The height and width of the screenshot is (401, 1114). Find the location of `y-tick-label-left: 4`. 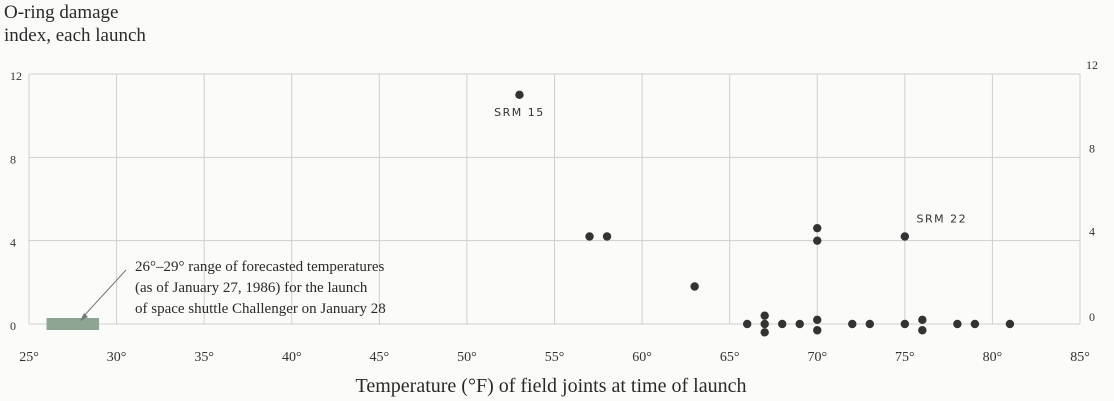

y-tick-label-left: 4 is located at coordinates (13, 243).